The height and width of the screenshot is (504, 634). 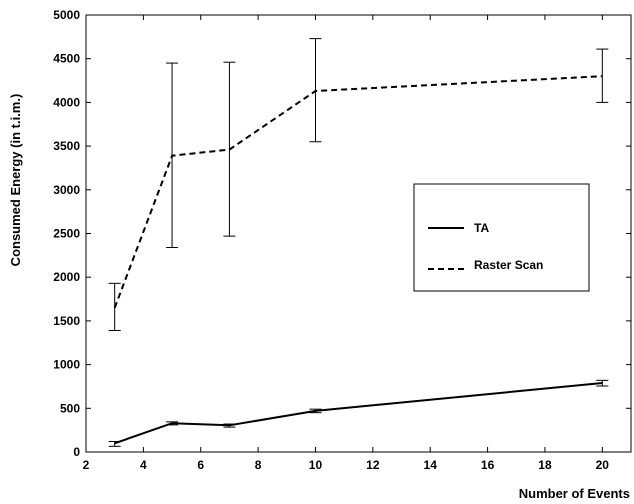 What do you see at coordinates (545, 465) in the screenshot?
I see `x-tick-label-8: 18` at bounding box center [545, 465].